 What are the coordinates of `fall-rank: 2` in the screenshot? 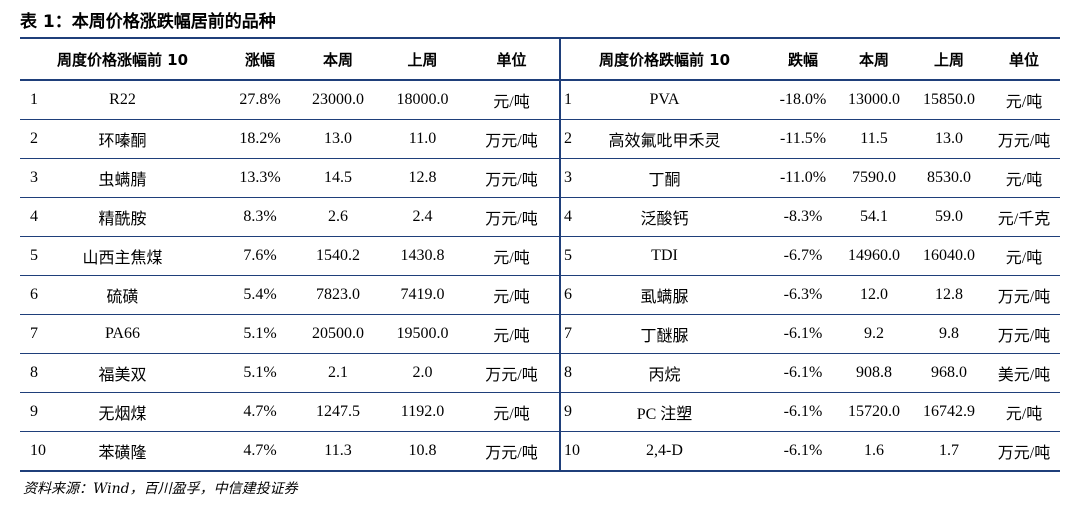 It's located at (568, 138).